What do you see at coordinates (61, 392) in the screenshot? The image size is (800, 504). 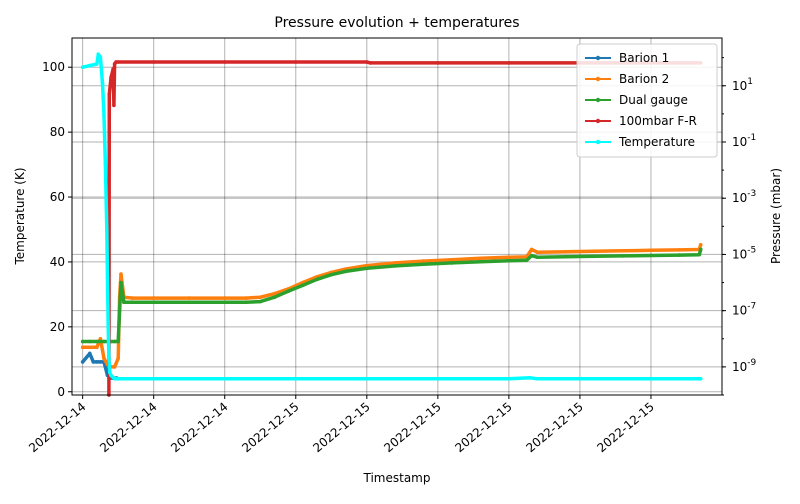 I see `left-tick-label: 0` at bounding box center [61, 392].